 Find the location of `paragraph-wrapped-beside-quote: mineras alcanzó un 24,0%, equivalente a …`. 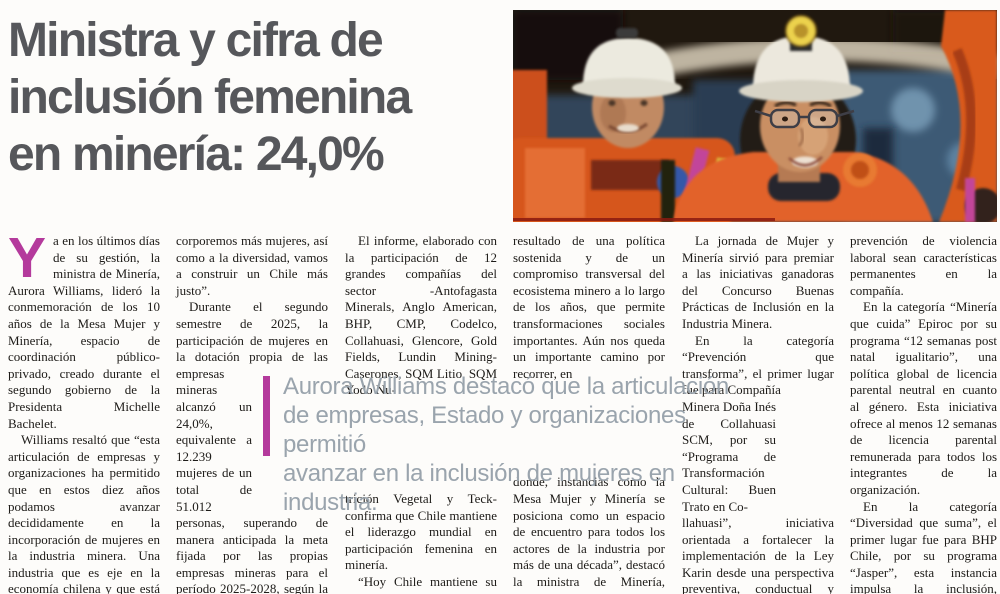

paragraph-wrapped-beside-quote: mineras alcanzó un 24,0%, equivalente a … is located at coordinates (214, 448).